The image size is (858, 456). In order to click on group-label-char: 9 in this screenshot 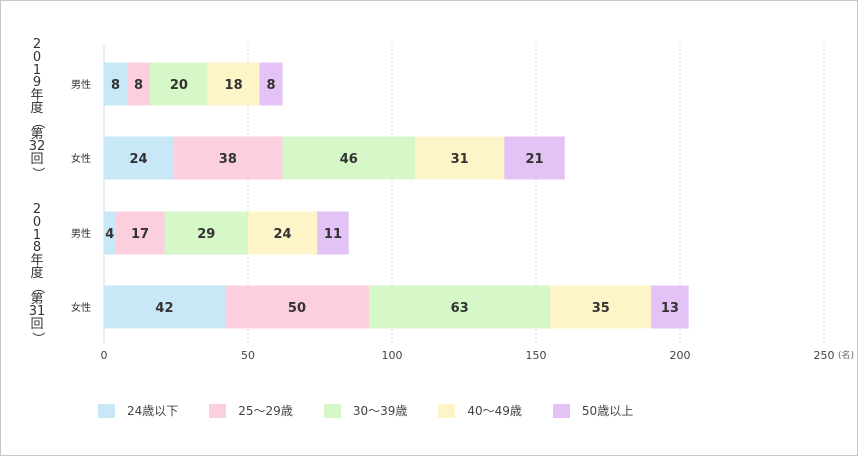, I will do `click(37, 83)`.